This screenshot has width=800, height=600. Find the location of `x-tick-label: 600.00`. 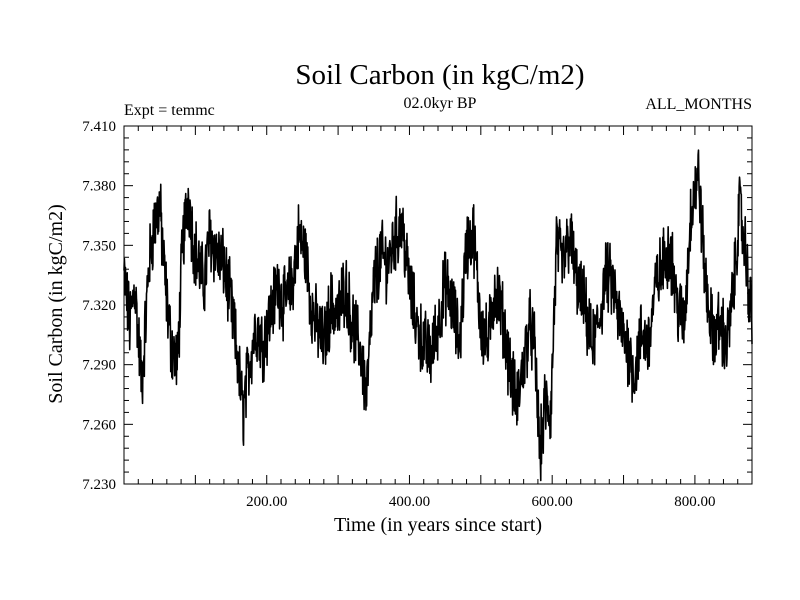

x-tick-label: 600.00 is located at coordinates (552, 502).